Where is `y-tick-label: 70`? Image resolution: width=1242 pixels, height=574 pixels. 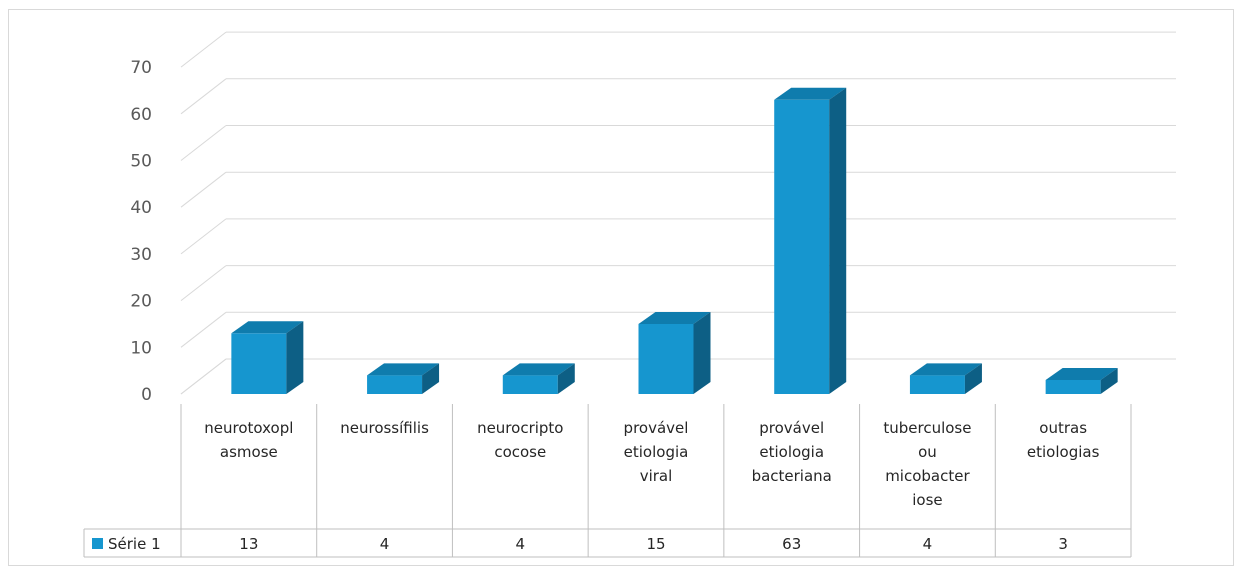
y-tick-label: 70 is located at coordinates (141, 68).